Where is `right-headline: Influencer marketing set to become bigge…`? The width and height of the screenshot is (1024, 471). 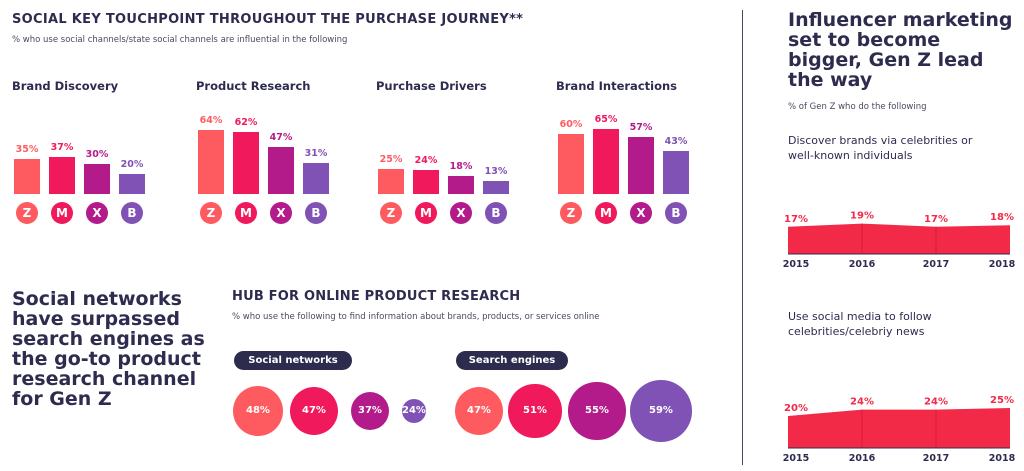 right-headline: Influencer marketing set to become bigge… is located at coordinates (900, 50).